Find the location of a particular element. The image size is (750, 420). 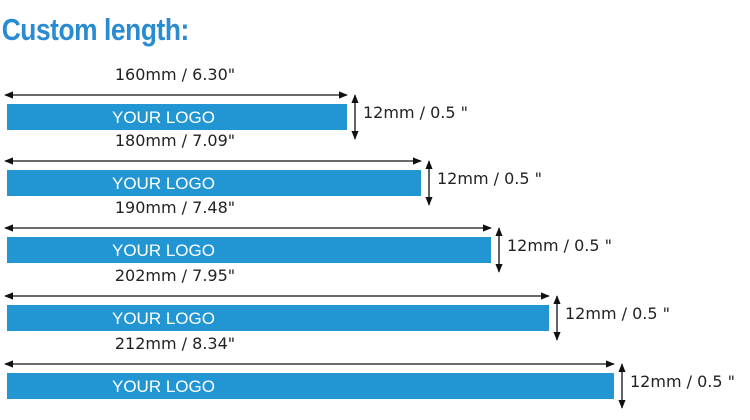

length-label: 180mm / 7.09" is located at coordinates (175, 140).